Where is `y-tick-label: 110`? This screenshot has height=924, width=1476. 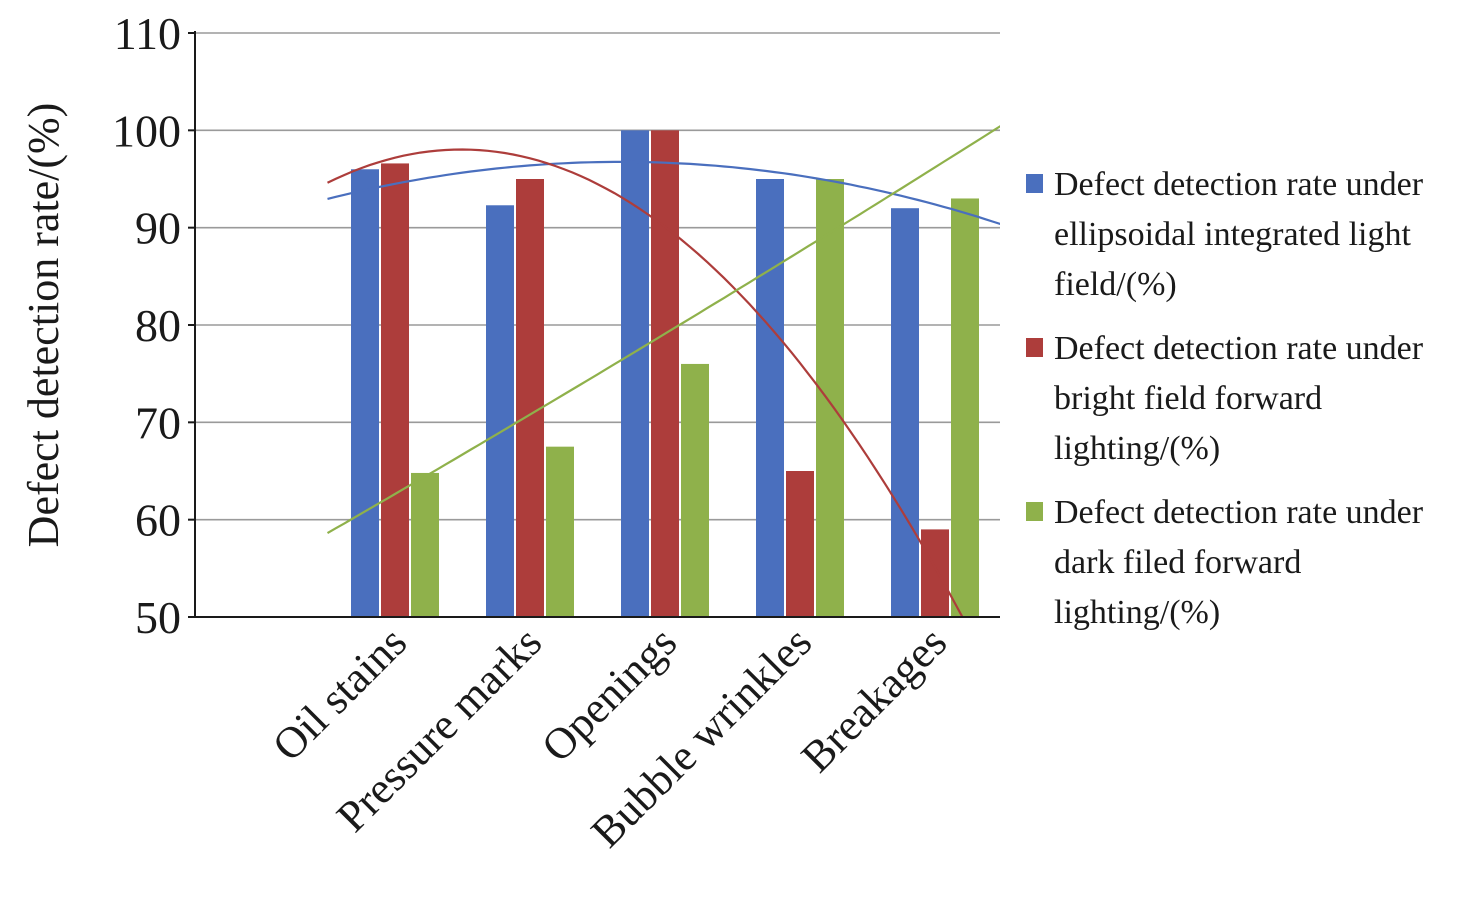 y-tick-label: 110 is located at coordinates (147, 33).